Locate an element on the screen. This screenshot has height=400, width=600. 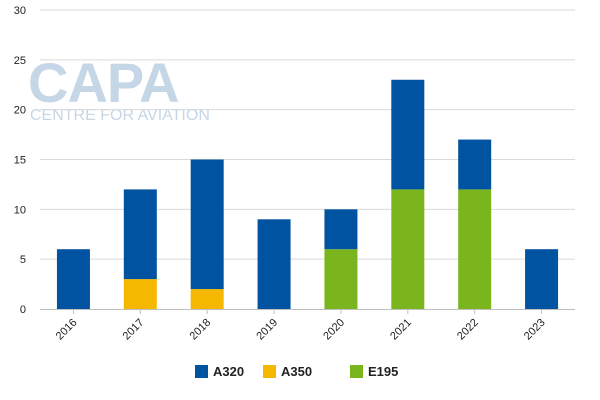
bar-a350-2018 is located at coordinates (207, 299).